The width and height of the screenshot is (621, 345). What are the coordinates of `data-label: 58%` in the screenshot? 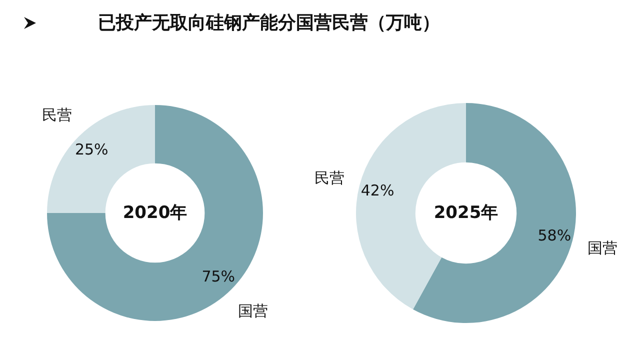 It's located at (555, 235).